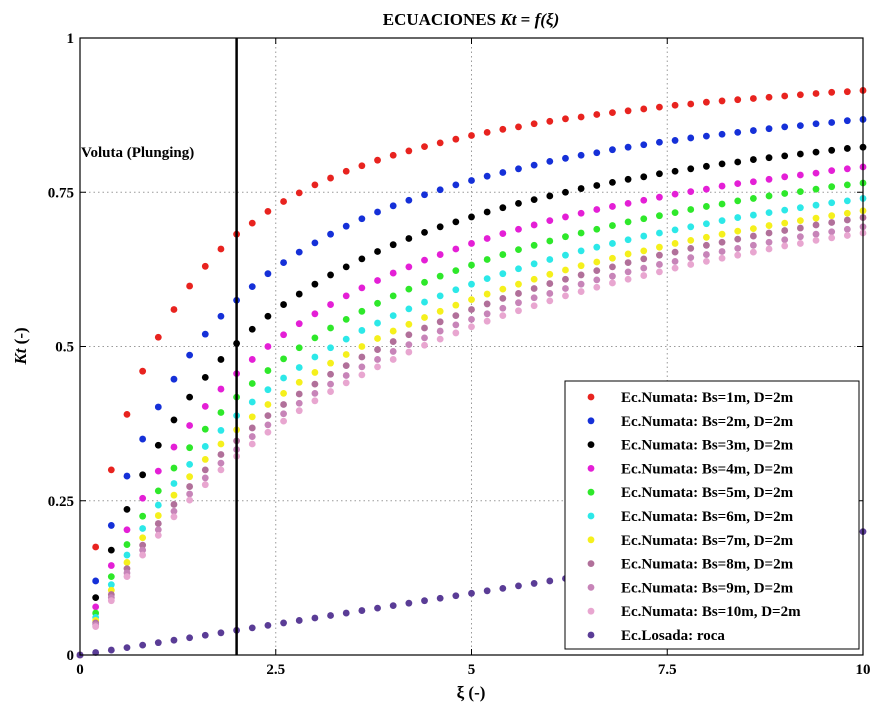 Image resolution: width=872 pixels, height=710 pixels. Describe the element at coordinates (707, 541) in the screenshot. I see `legend-label: Ec.Numata: Bs=7m, D=2m` at that location.